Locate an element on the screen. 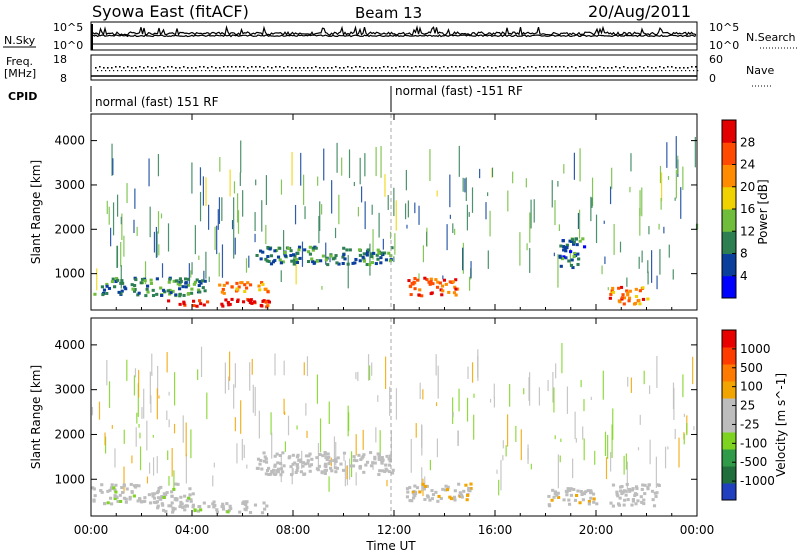 This screenshot has height=558, width=800. y-tick-label: 1000 is located at coordinates (69, 274).